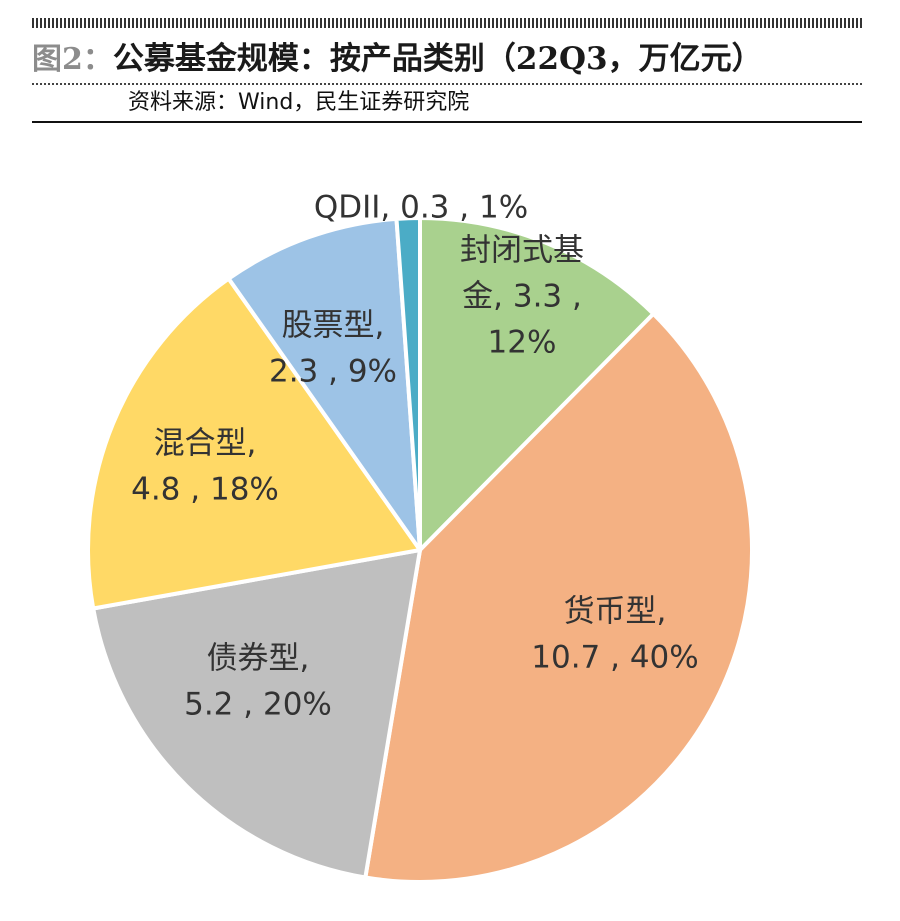  What do you see at coordinates (522, 343) in the screenshot?
I see `slice-label-0-line-2: 12%` at bounding box center [522, 343].